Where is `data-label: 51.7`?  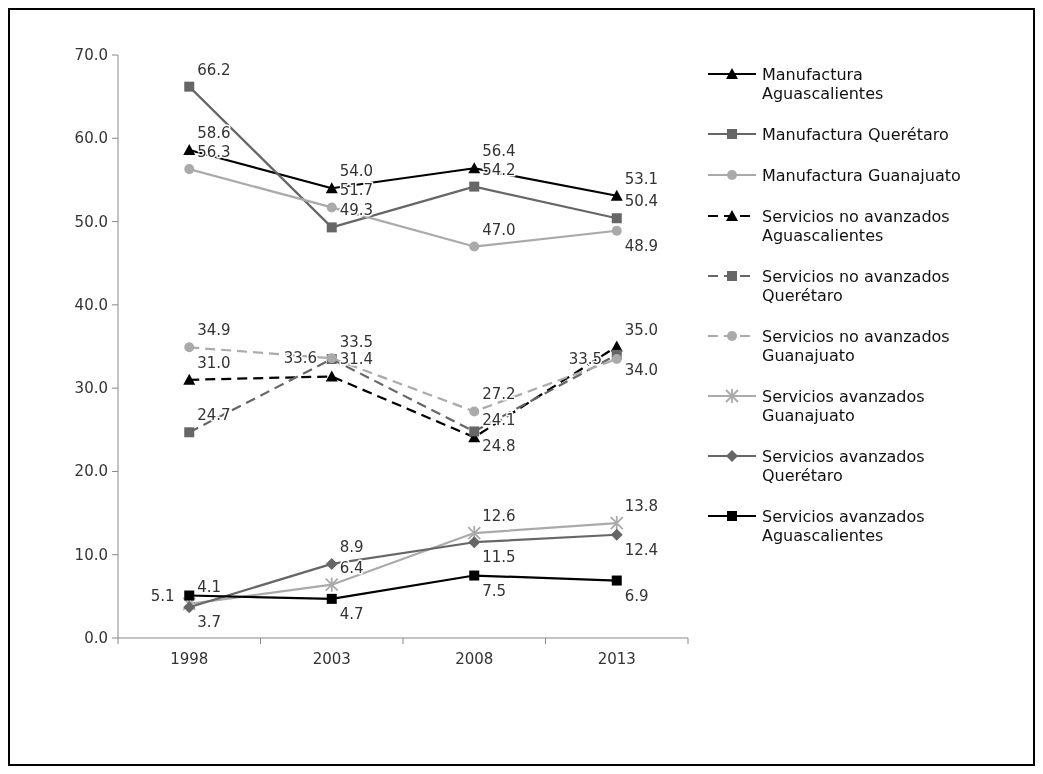 data-label: 51.7 is located at coordinates (356, 190).